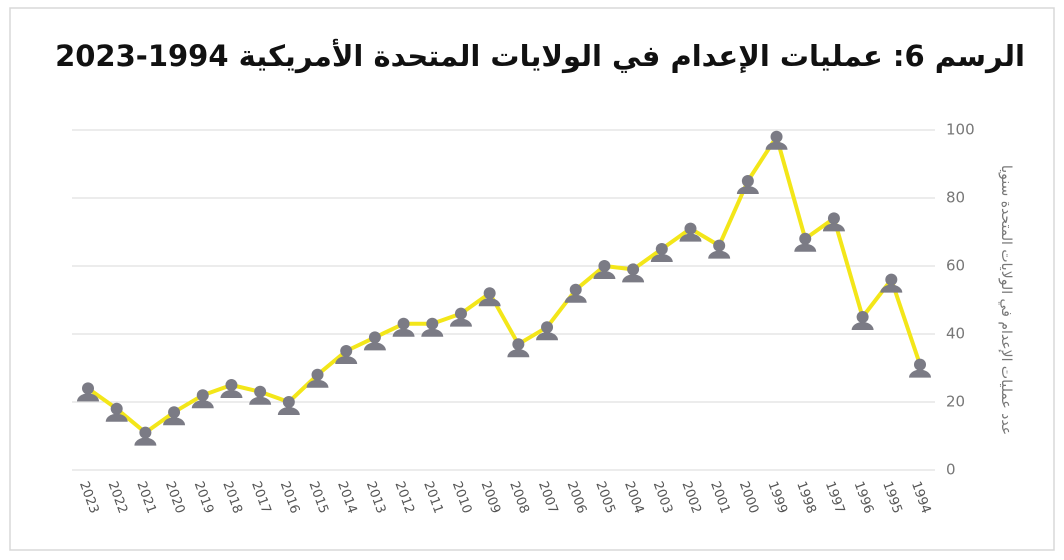 The width and height of the screenshot is (1064, 560). I want to click on y-tick-label: 60, so click(955, 266).